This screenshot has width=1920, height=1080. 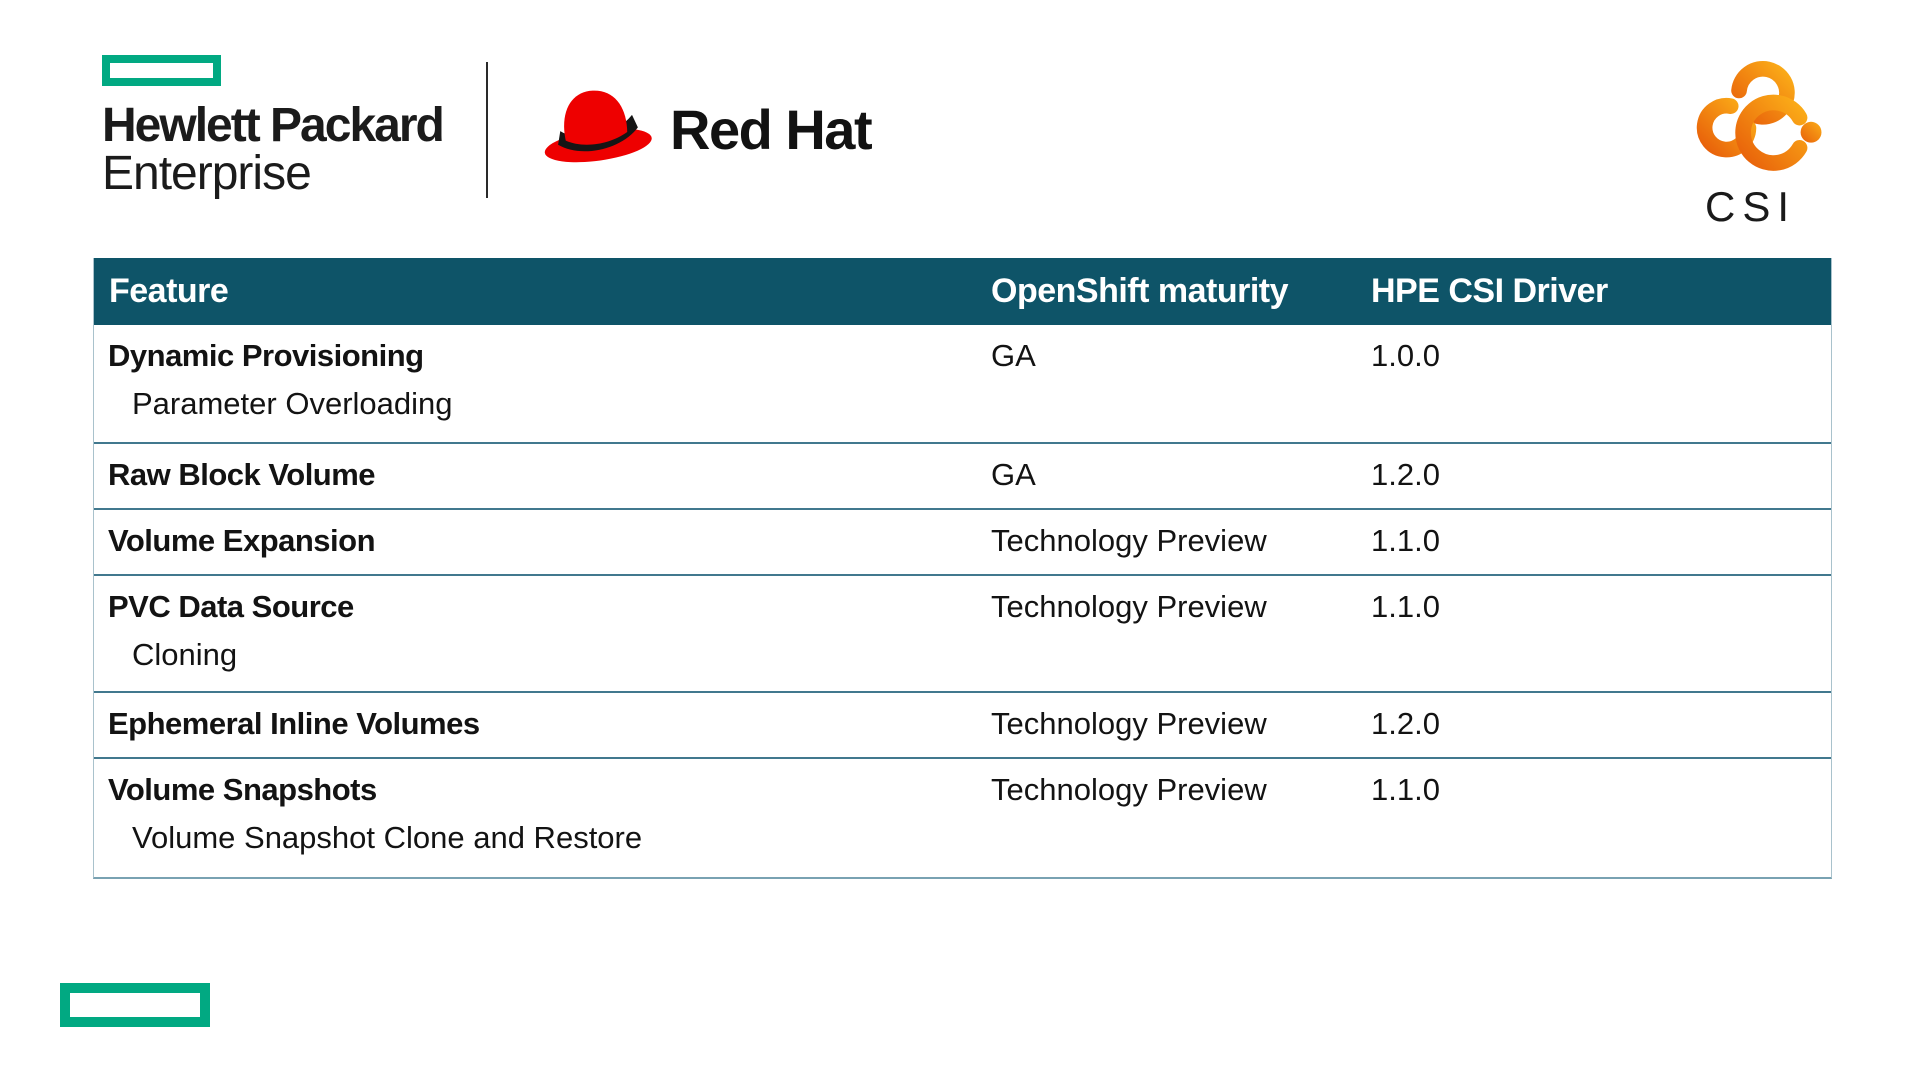 I want to click on table-row: Raw Block Volume GA 1.2.0, so click(x=962, y=475).